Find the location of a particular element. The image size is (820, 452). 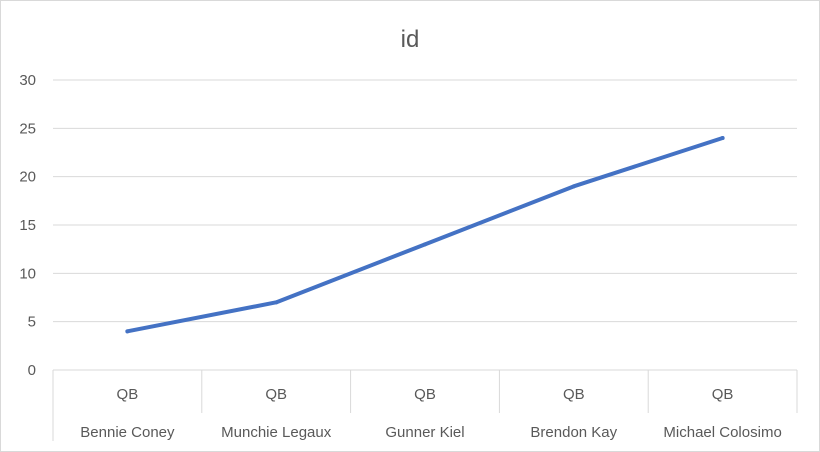

y-tick-label: 15 is located at coordinates (27, 225).